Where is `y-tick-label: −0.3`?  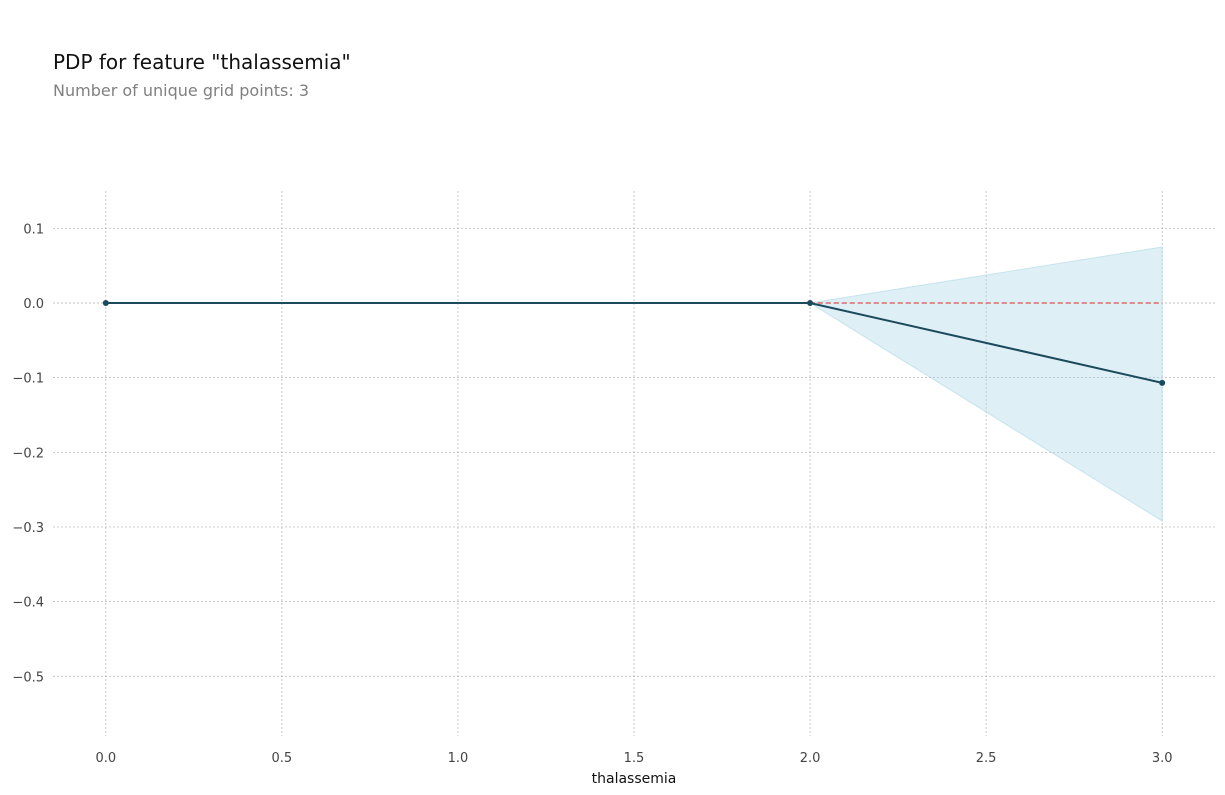 y-tick-label: −0.3 is located at coordinates (28, 528).